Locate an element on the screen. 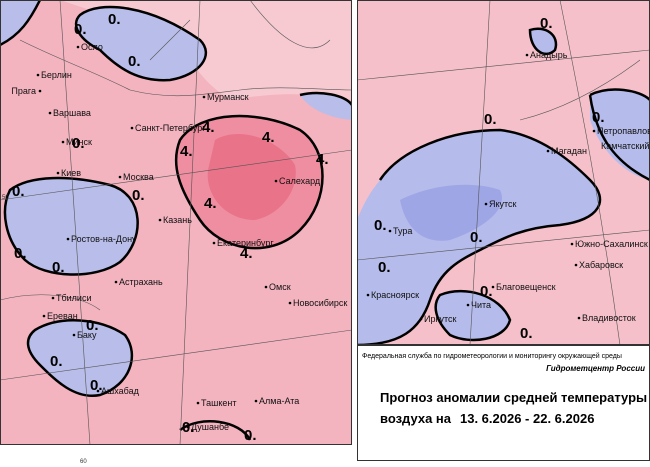 This screenshot has width=650, height=467. city-label: Ростов-на-Дону is located at coordinates (104, 239).